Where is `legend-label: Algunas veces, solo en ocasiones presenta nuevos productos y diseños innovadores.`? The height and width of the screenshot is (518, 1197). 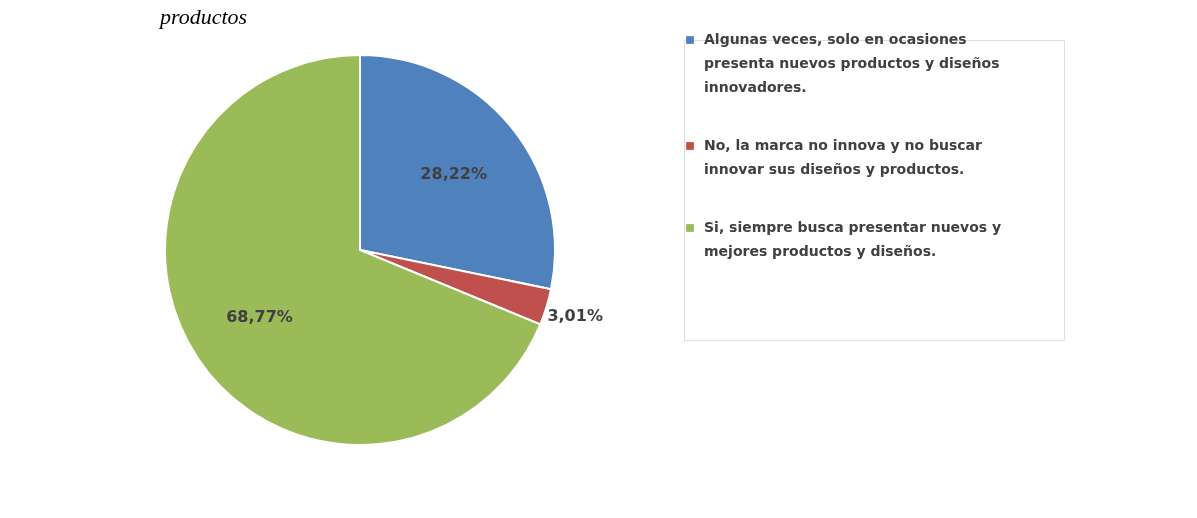
legend-label: Algunas veces, solo en ocasiones presenta nuevos productos y diseños innovadores. is located at coordinates (852, 63).